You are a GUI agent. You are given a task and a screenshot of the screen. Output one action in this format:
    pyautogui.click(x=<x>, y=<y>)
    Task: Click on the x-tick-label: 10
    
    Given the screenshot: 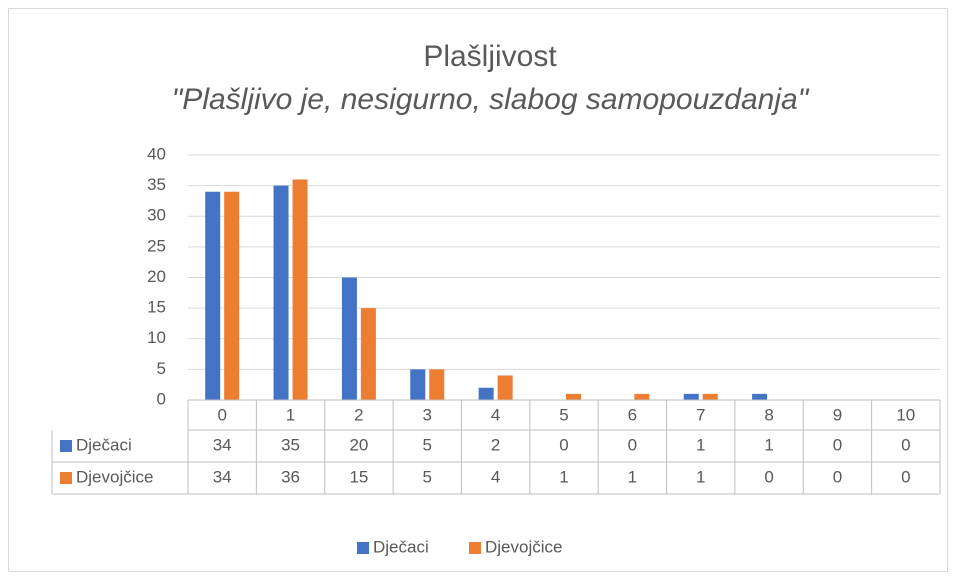 What is the action you would take?
    pyautogui.click(x=905, y=414)
    